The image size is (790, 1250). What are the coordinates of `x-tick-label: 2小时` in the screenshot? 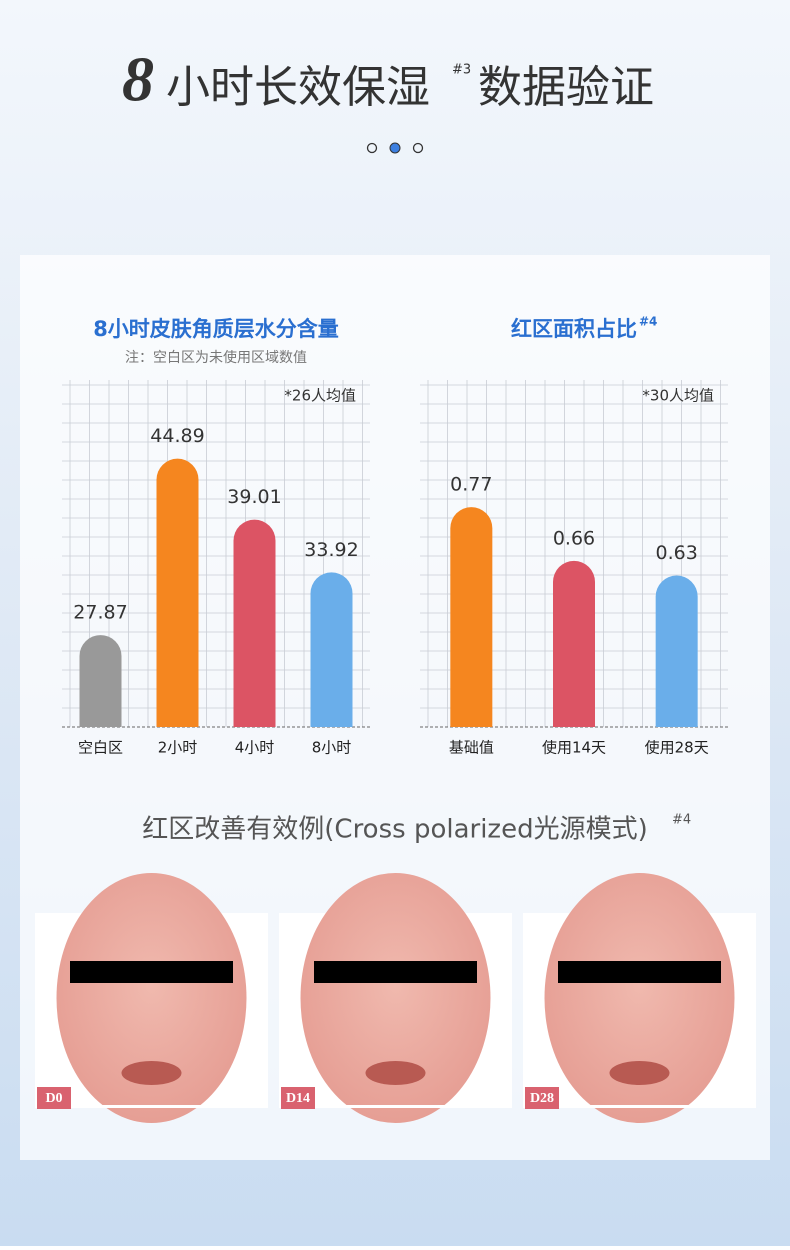 It's located at (178, 748).